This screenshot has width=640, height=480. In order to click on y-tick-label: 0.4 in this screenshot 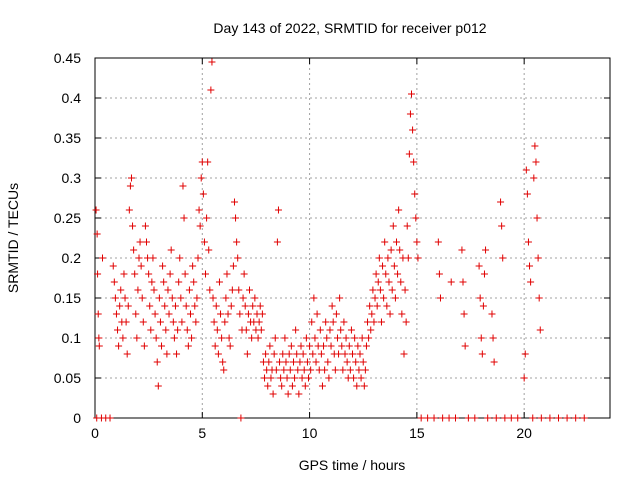, I will do `click(72, 98)`.